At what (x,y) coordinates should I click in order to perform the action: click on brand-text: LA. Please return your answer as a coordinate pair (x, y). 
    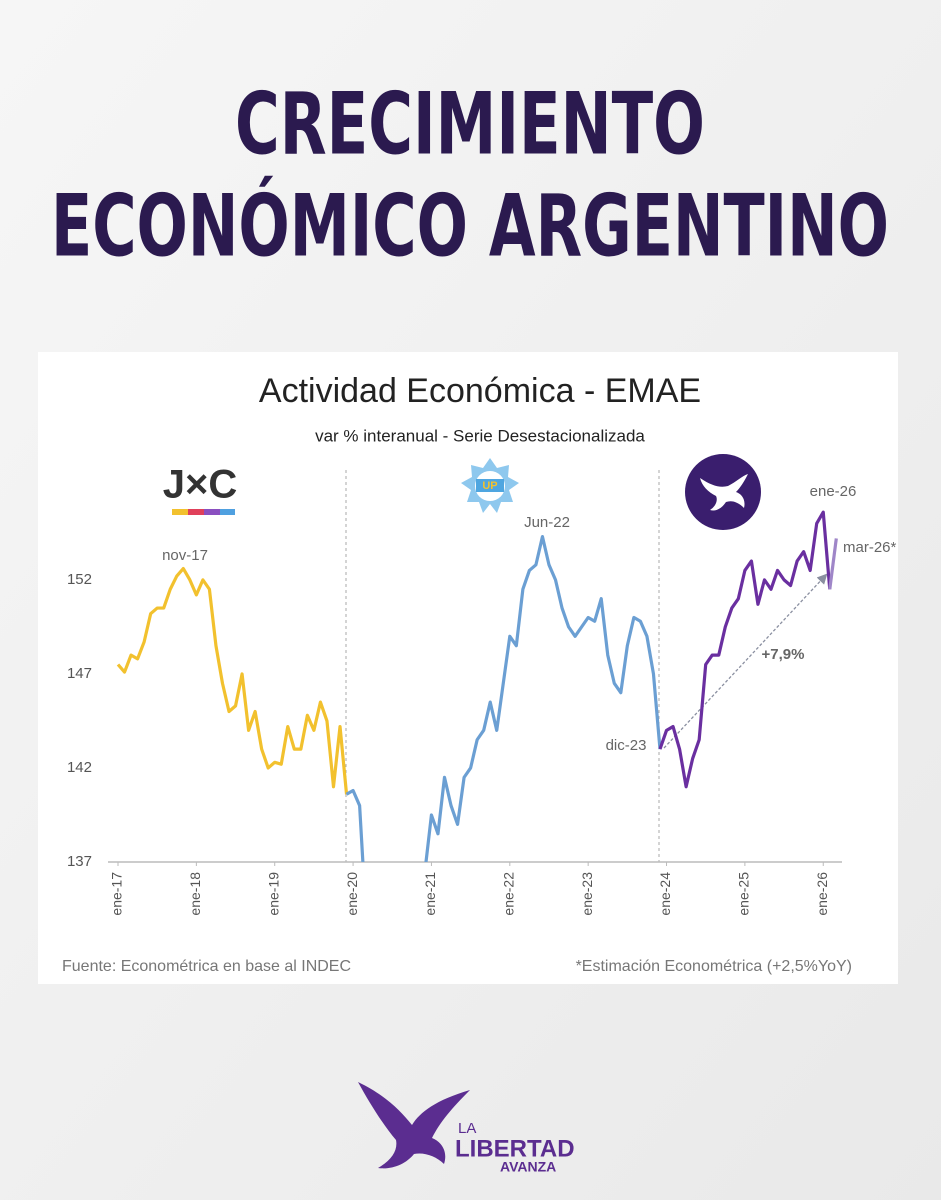
    Looking at the image, I should click on (467, 1128).